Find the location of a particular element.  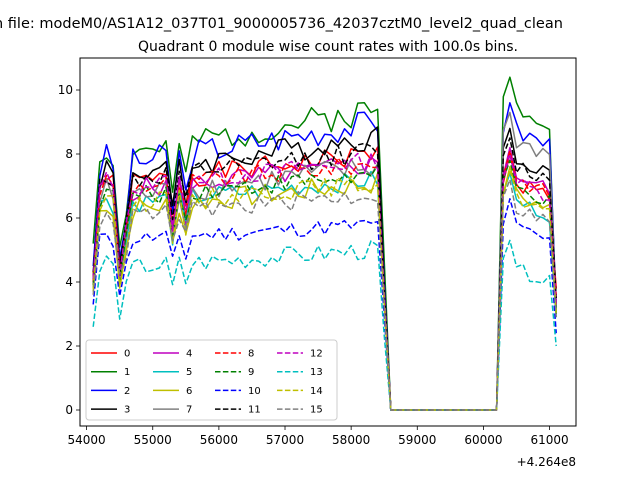

legend-label-6: 6 is located at coordinates (189, 391).